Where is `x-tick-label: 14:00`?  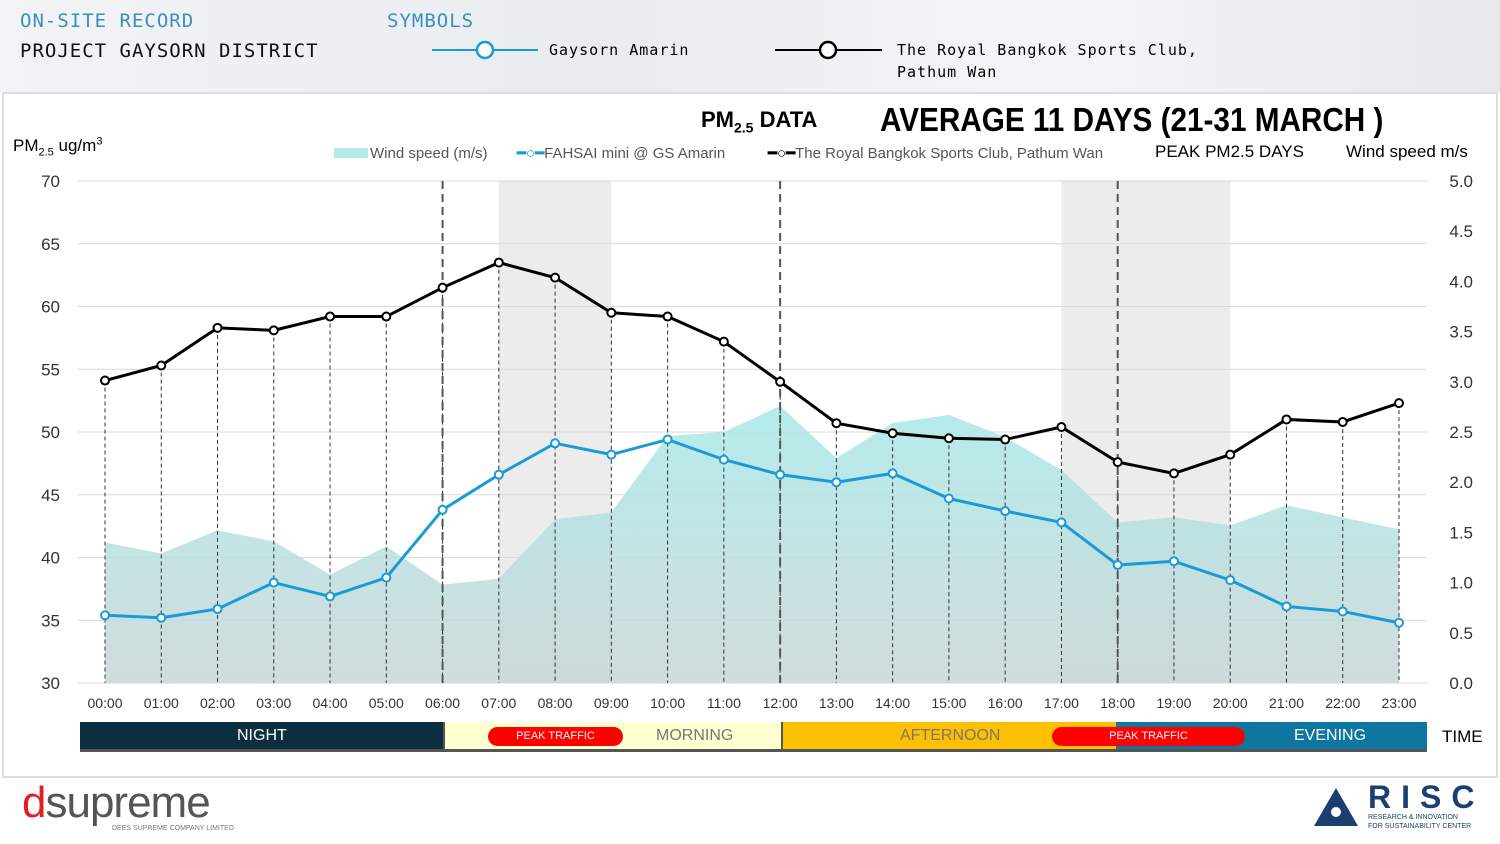
x-tick-label: 14:00 is located at coordinates (892, 703).